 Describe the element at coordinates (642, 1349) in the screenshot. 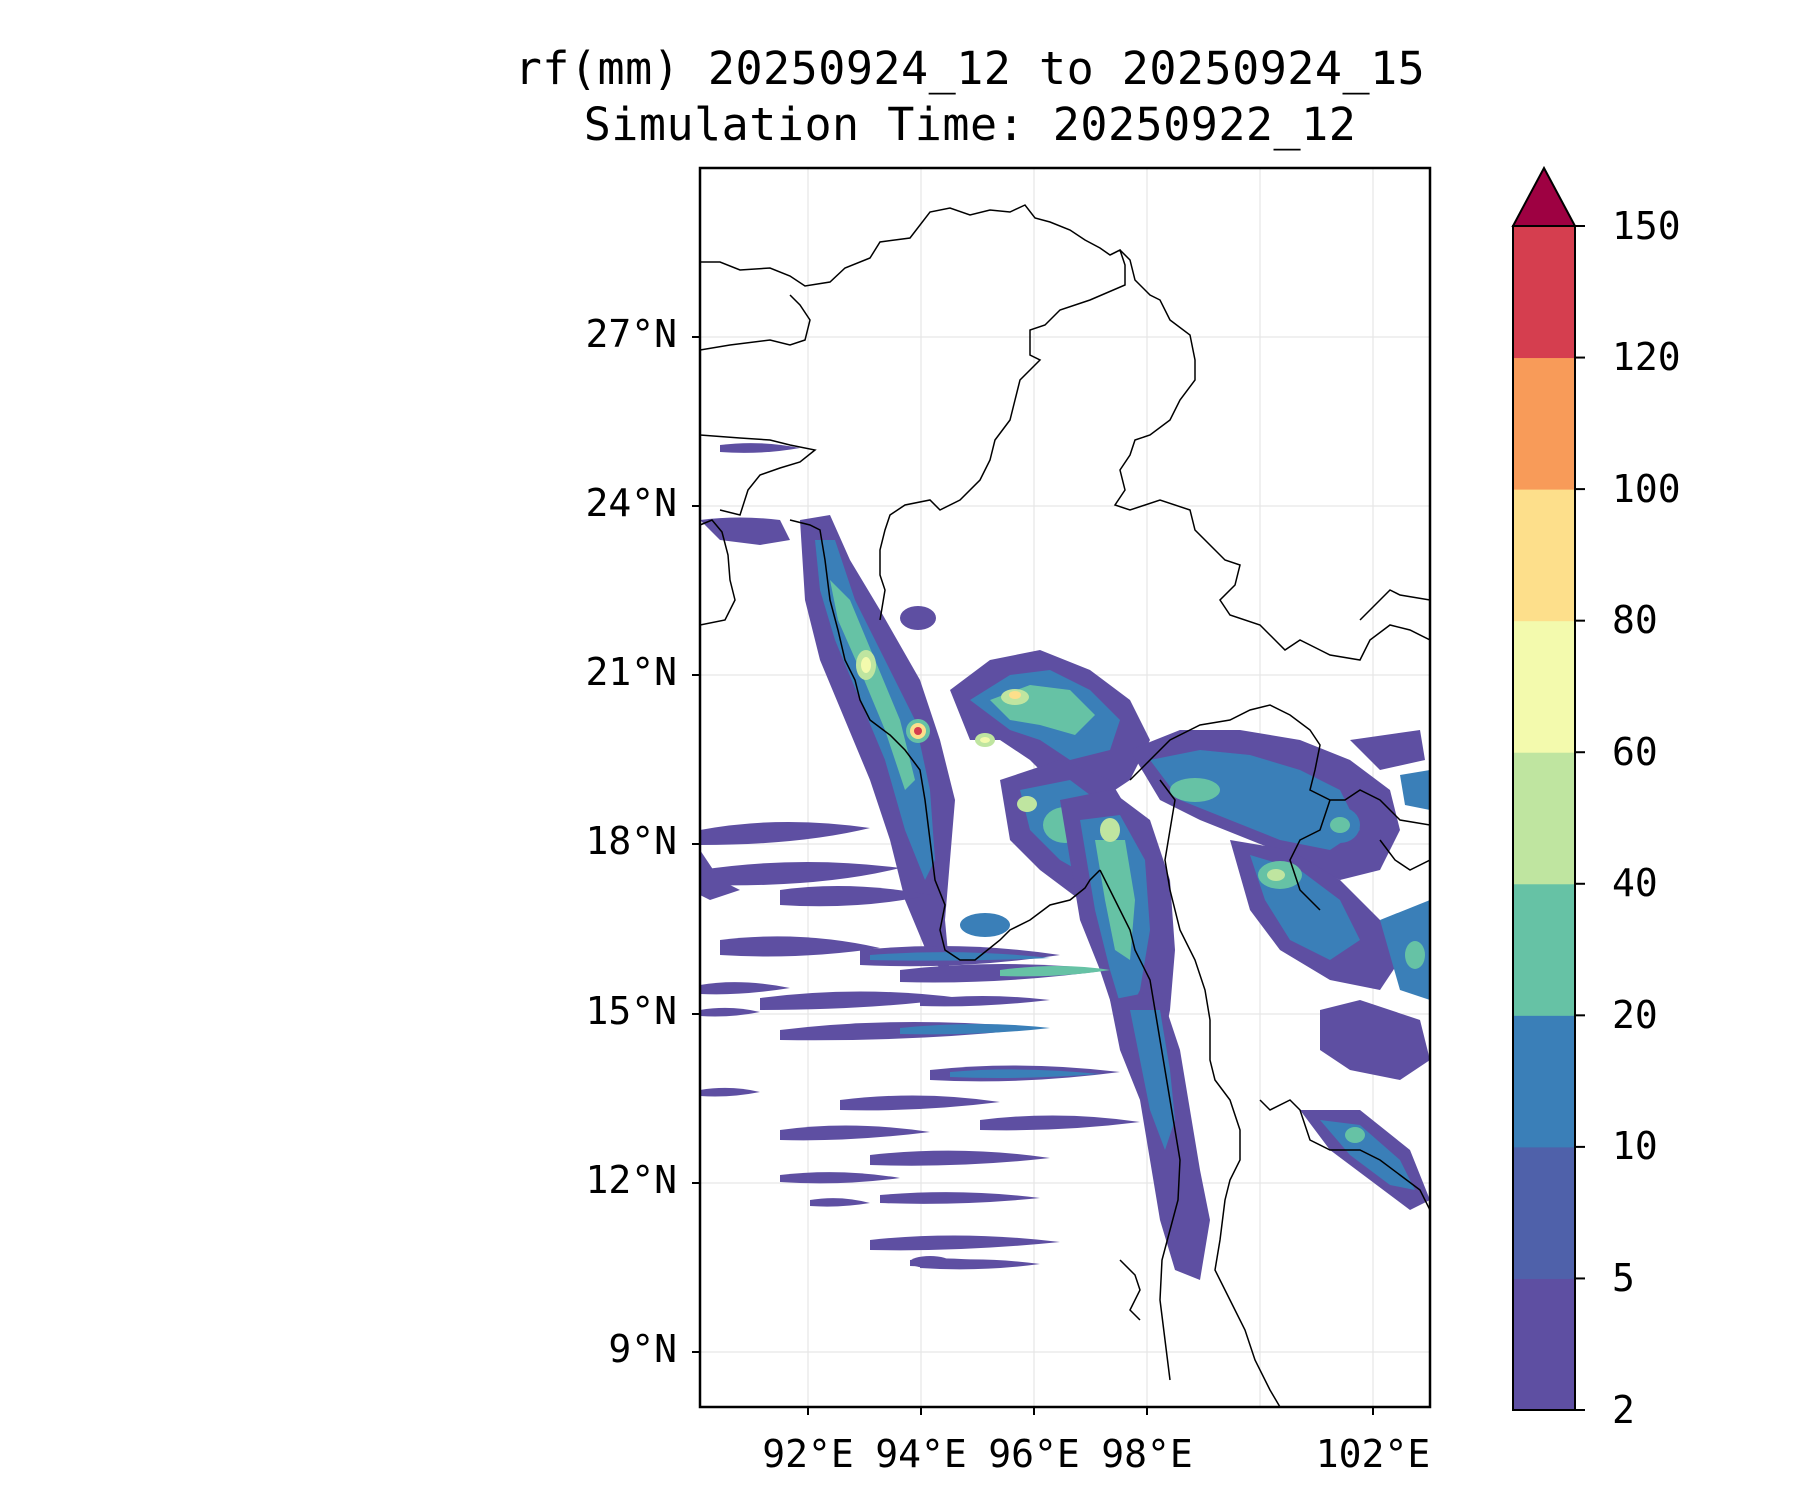

I see `lat-label-9n: 9°N` at that location.